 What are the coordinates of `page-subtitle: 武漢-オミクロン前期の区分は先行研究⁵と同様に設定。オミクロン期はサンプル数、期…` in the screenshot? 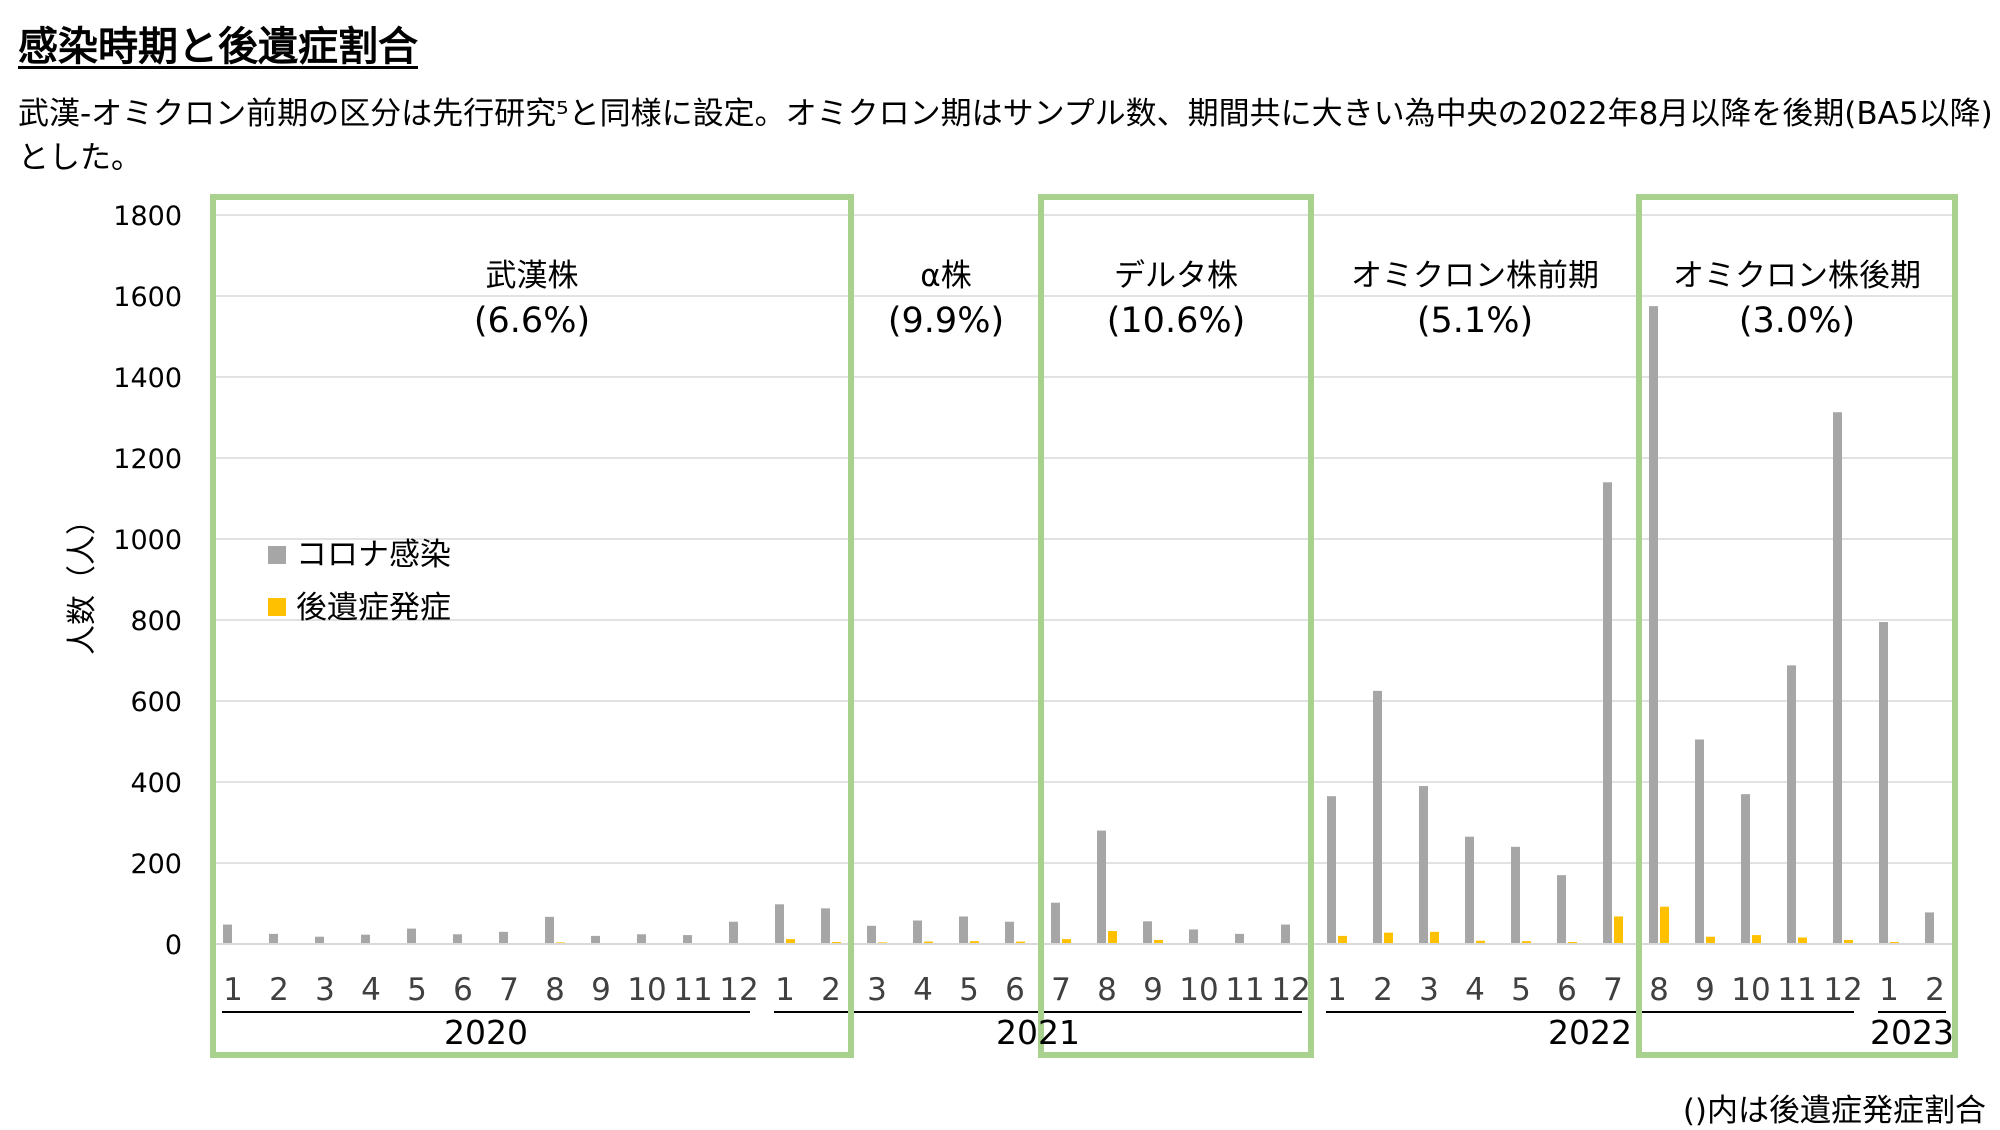 It's located at (1005, 136).